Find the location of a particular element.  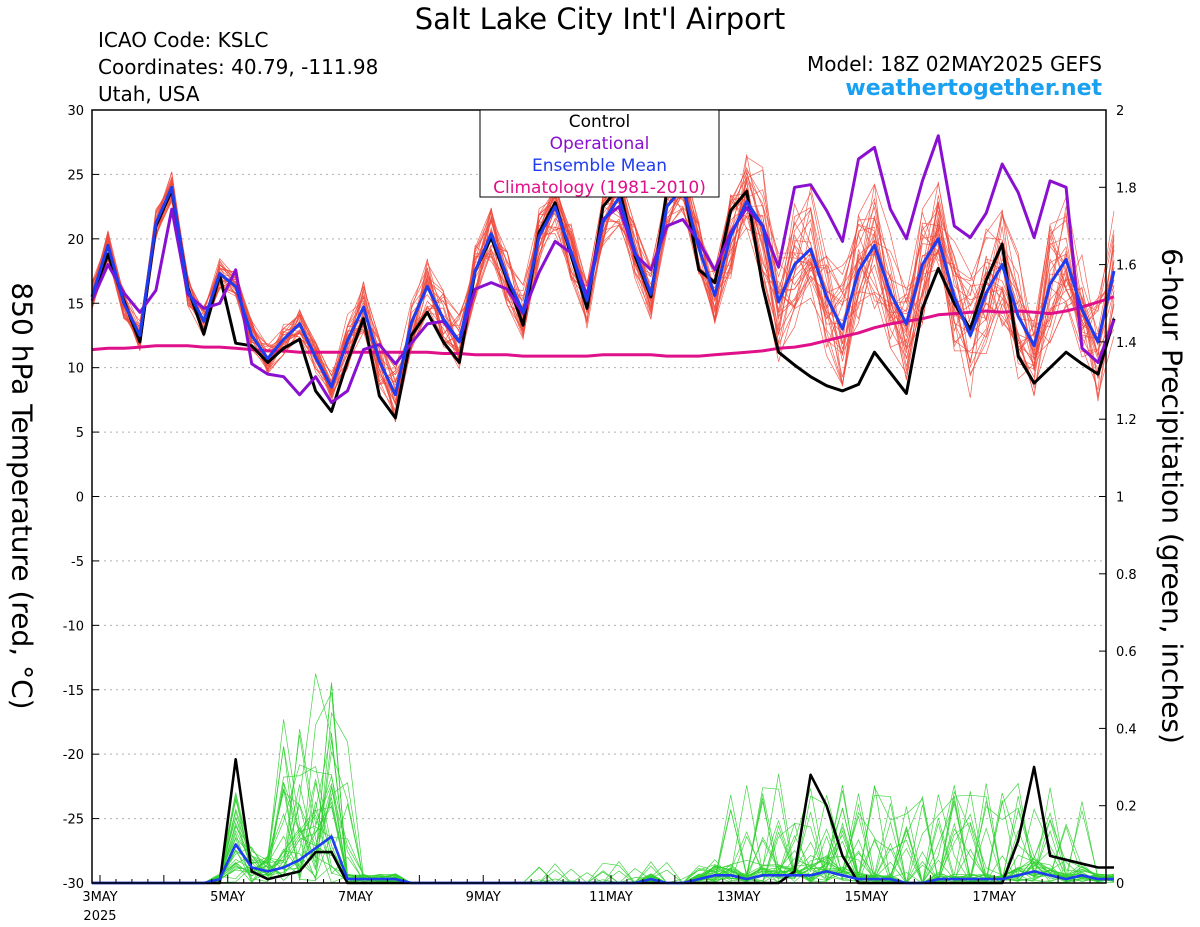

x-tick-year: 2025 is located at coordinates (99, 916).